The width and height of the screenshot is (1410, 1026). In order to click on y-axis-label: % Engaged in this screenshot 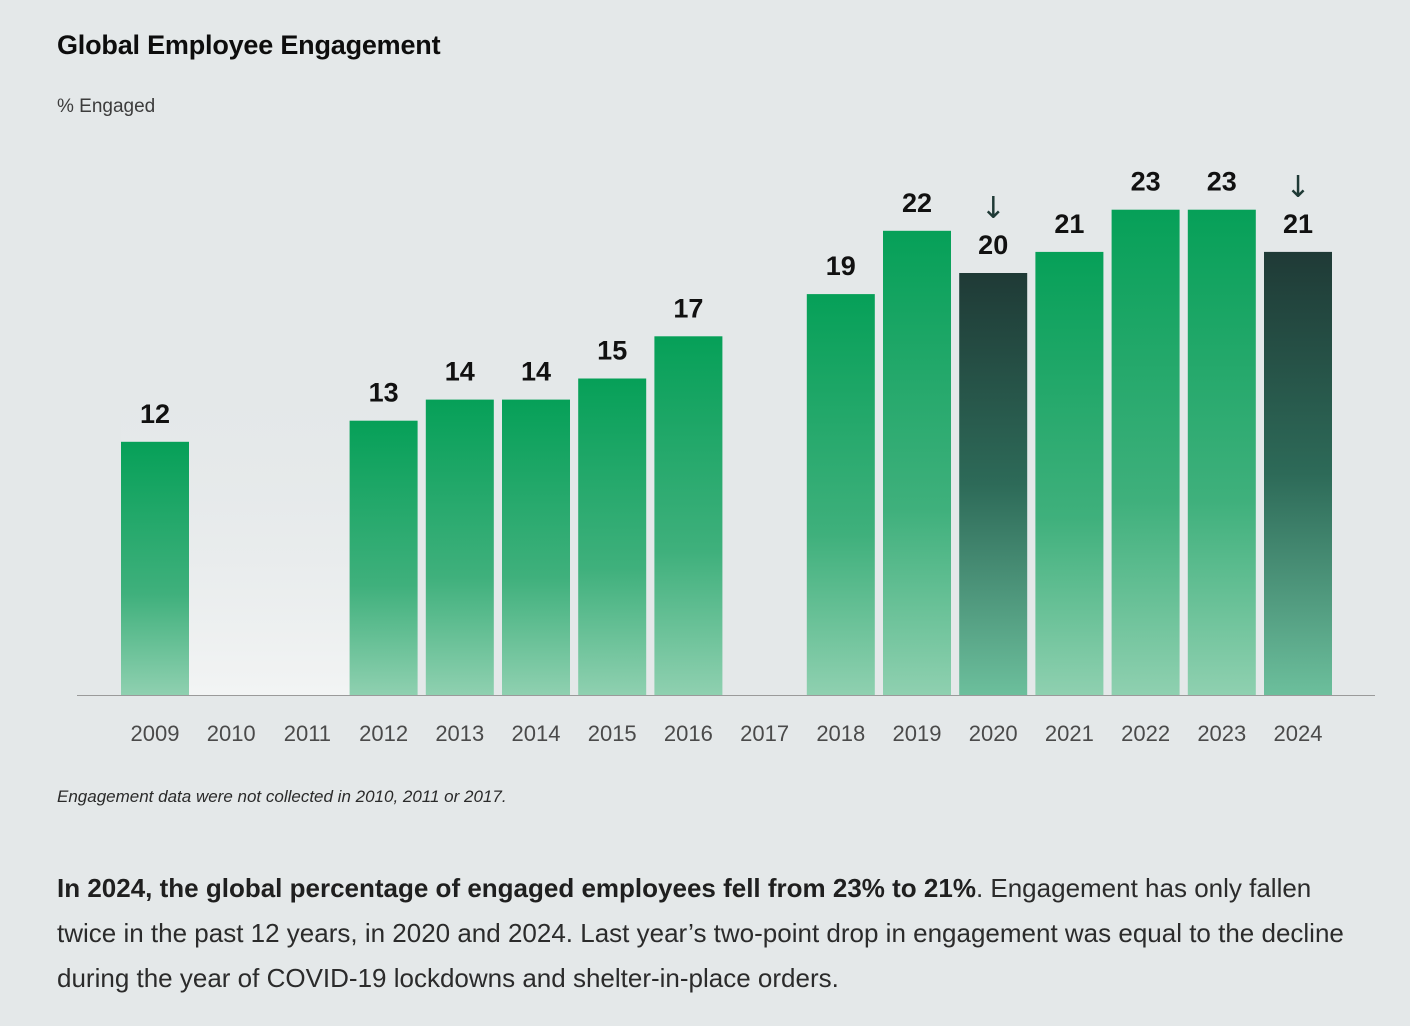, I will do `click(106, 106)`.